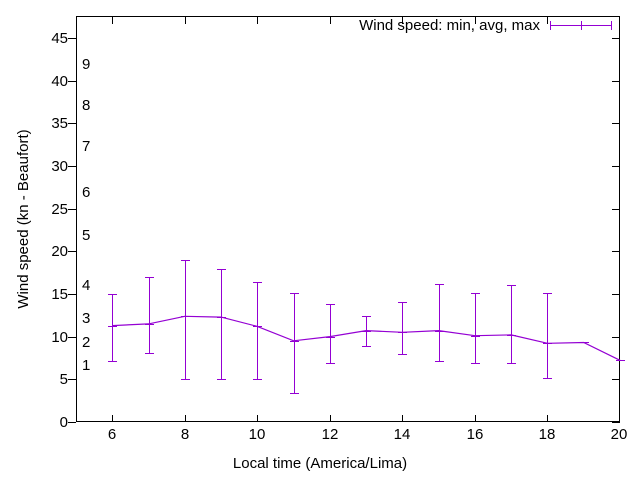 The height and width of the screenshot is (480, 640). I want to click on x-tick-label-8: 8, so click(185, 434).